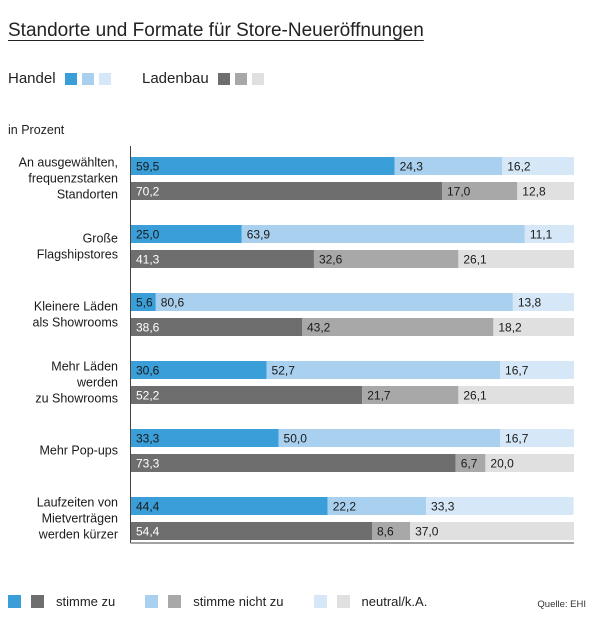 The height and width of the screenshot is (625, 600). Describe the element at coordinates (73, 179) in the screenshot. I see `category-label: frequenzstarken` at that location.